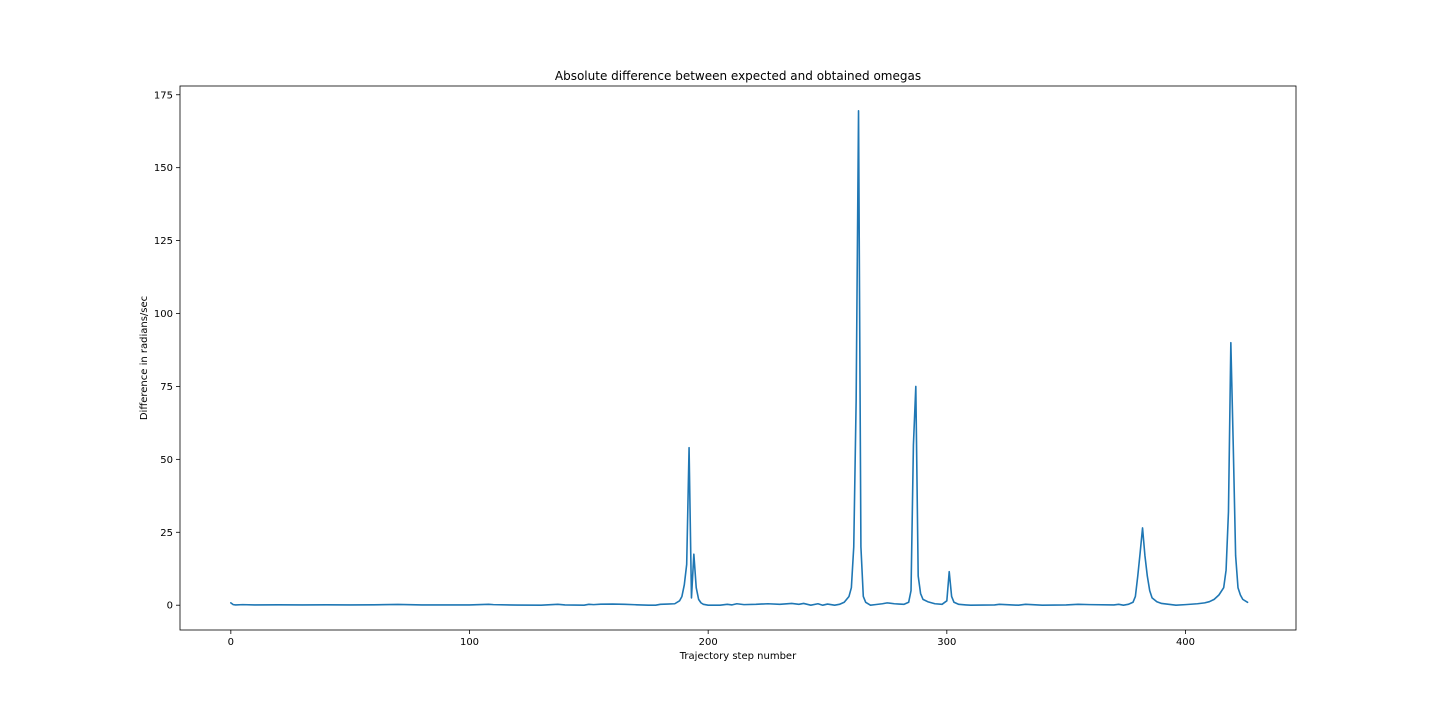 This screenshot has width=1440, height=720. I want to click on y-tick-label: 50, so click(166, 460).